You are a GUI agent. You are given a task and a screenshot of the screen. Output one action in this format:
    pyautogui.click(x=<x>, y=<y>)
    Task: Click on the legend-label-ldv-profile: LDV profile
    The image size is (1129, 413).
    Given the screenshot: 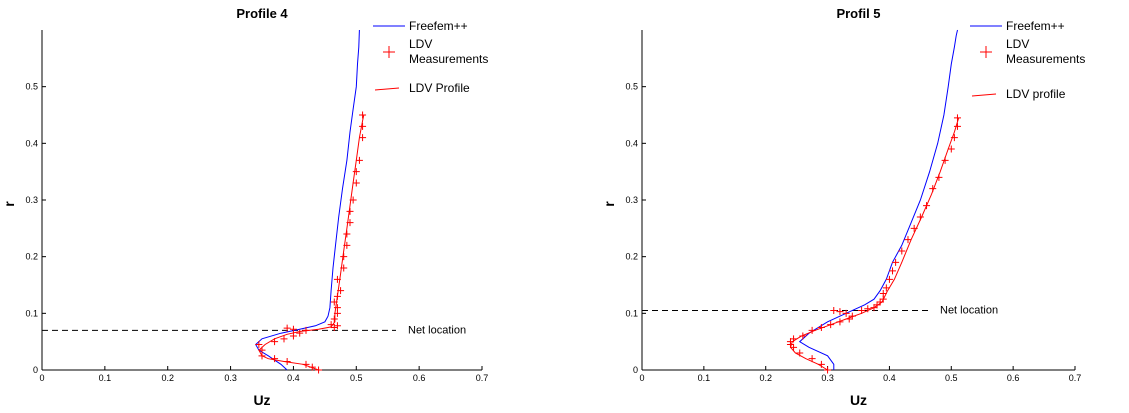 What is the action you would take?
    pyautogui.click(x=1036, y=94)
    